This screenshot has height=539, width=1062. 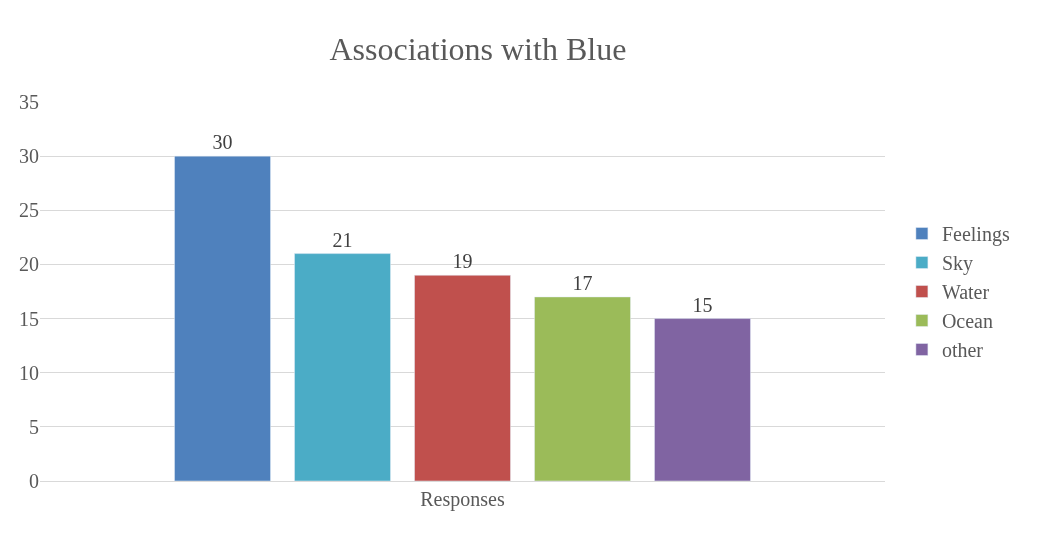 What do you see at coordinates (957, 264) in the screenshot?
I see `legend-label: Sky` at bounding box center [957, 264].